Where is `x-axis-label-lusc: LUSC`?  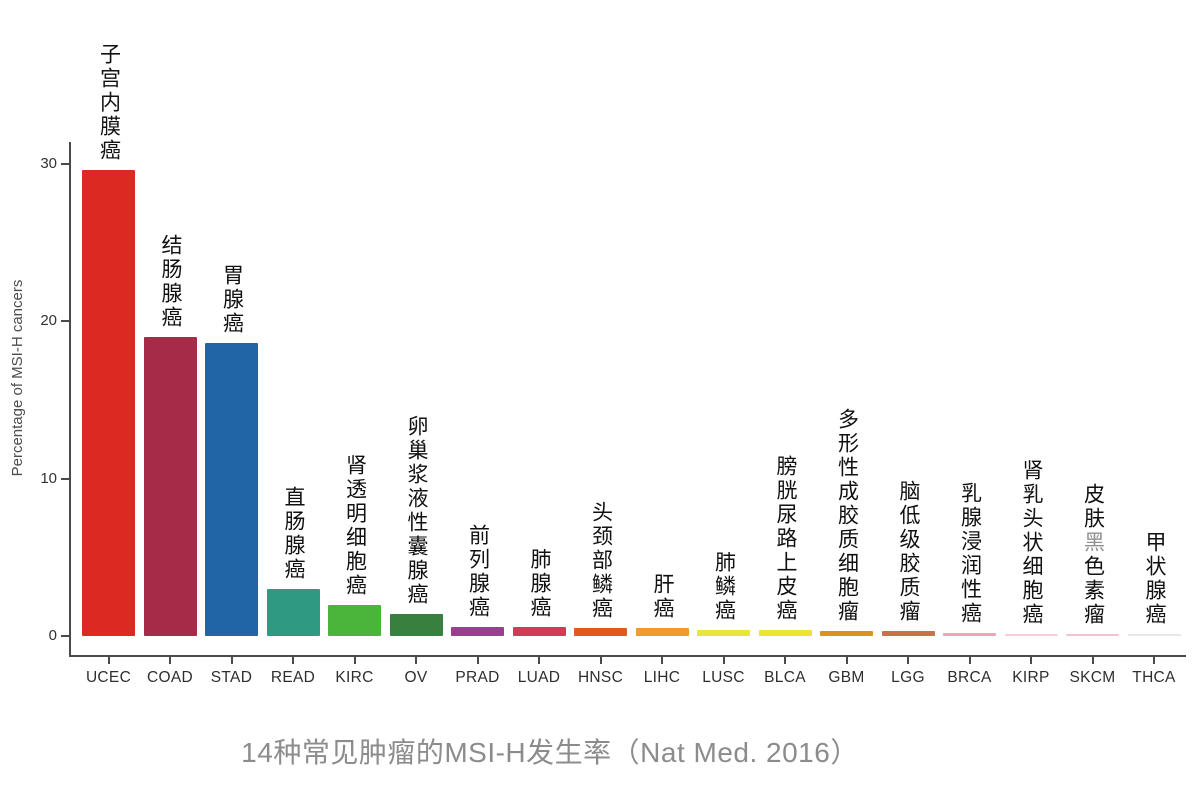 x-axis-label-lusc: LUSC is located at coordinates (723, 677).